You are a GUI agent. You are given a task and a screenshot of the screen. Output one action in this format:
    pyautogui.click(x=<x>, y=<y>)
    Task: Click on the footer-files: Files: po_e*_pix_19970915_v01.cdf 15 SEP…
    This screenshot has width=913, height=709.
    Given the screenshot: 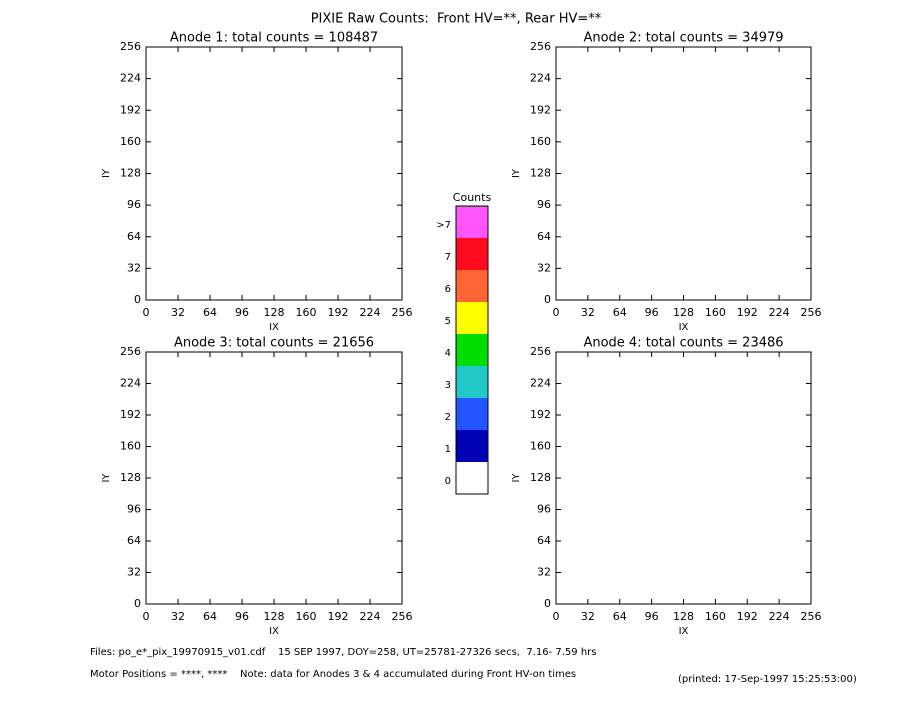 What is the action you would take?
    pyautogui.click(x=343, y=652)
    